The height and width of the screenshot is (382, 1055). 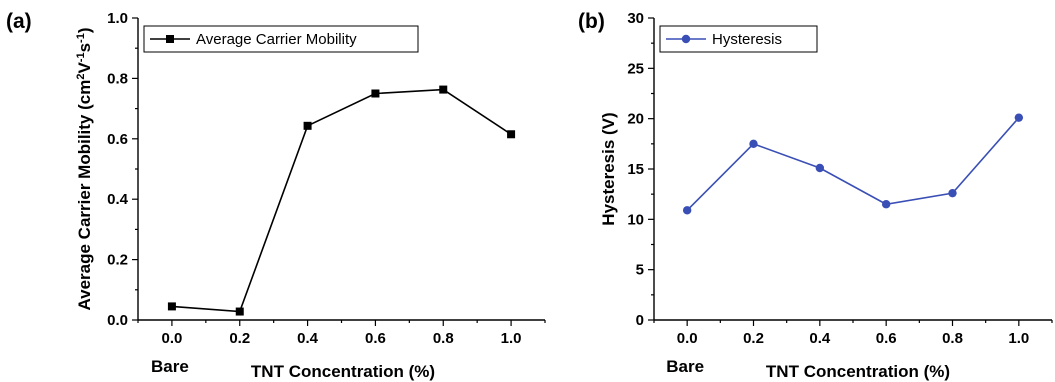 I want to click on y-tick-label: 25, so click(x=635, y=68).